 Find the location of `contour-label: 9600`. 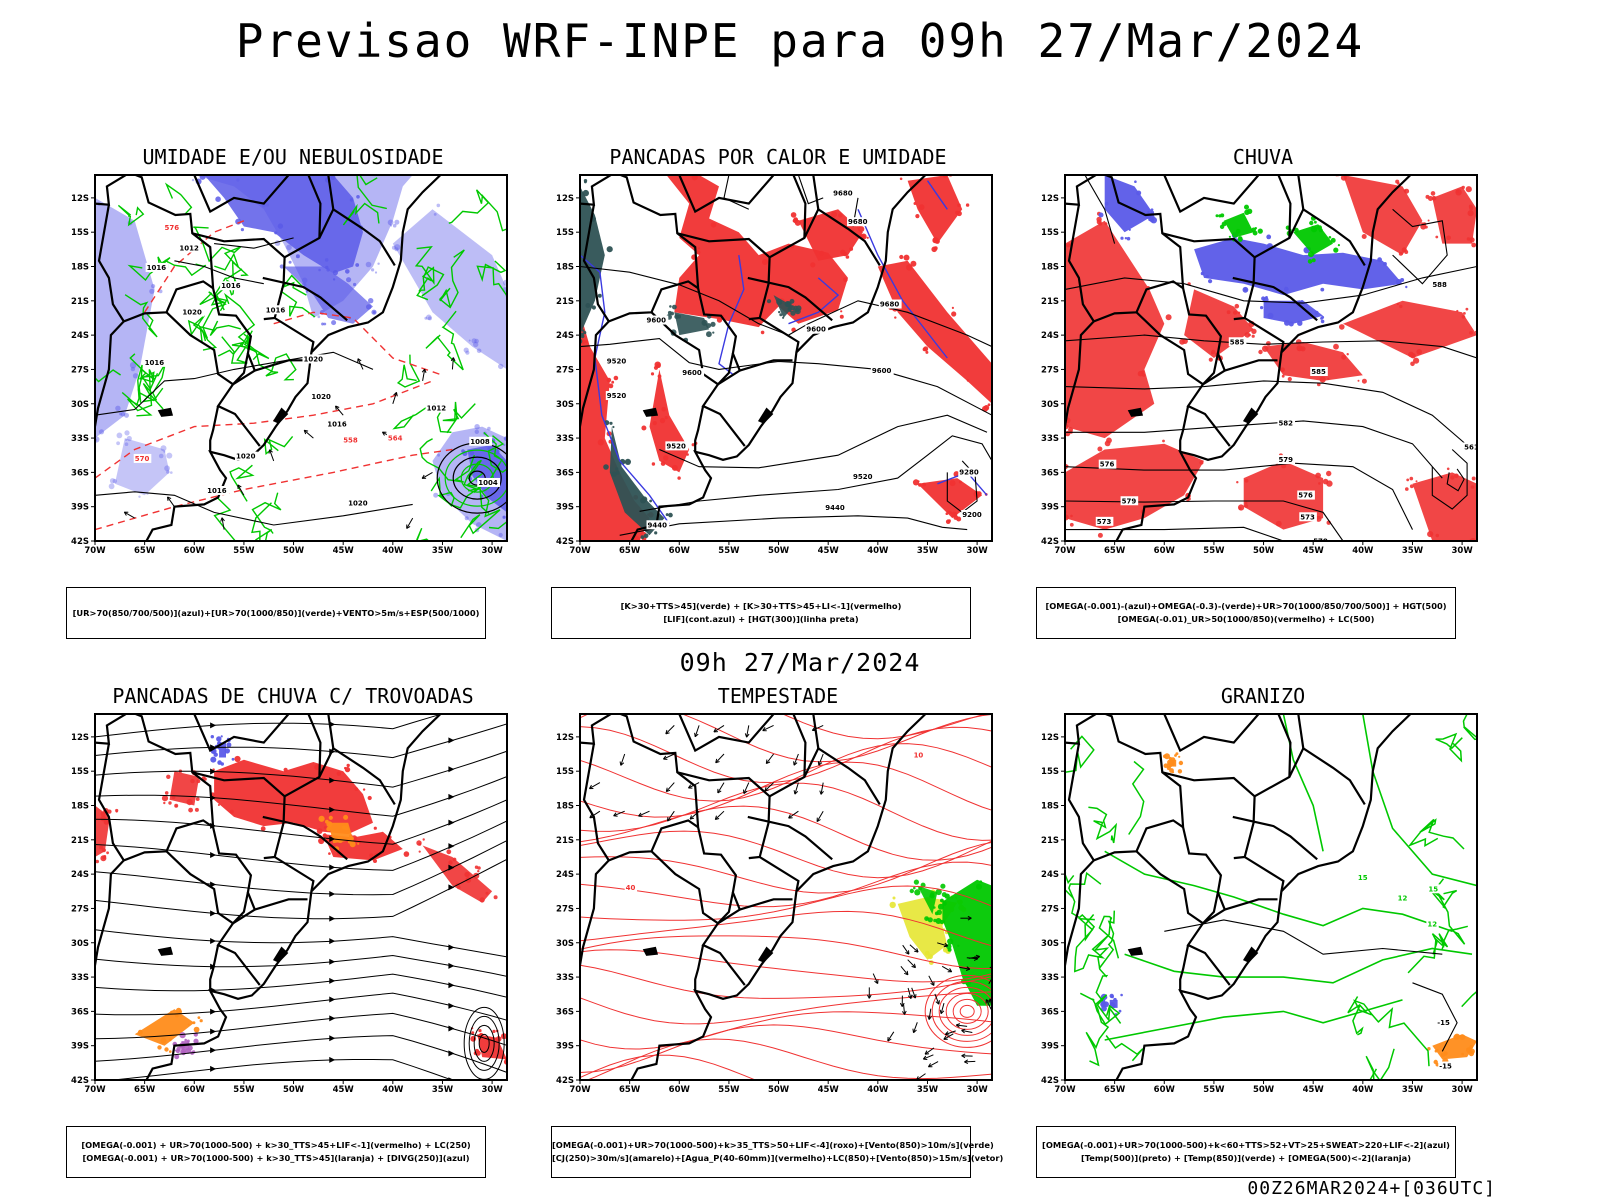

contour-label: 9600 is located at coordinates (882, 371).